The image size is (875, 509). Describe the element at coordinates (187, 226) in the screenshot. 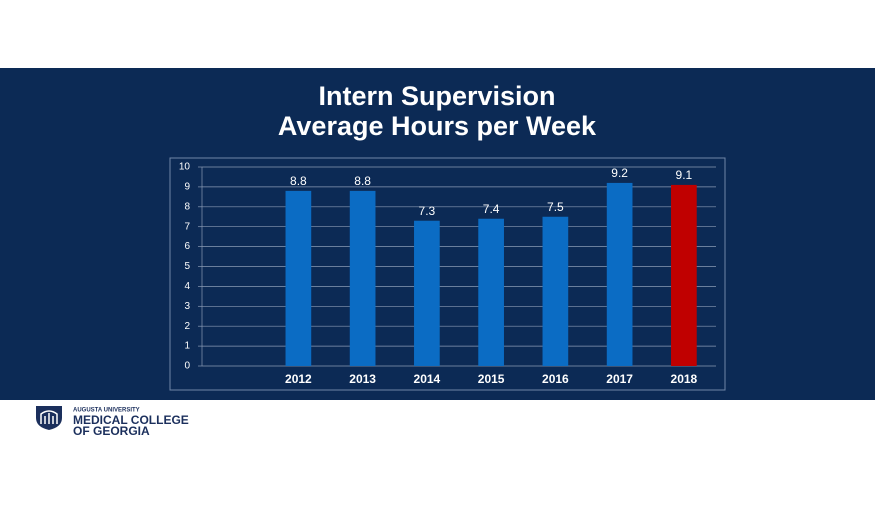

I see `y-tick-label: 7` at that location.